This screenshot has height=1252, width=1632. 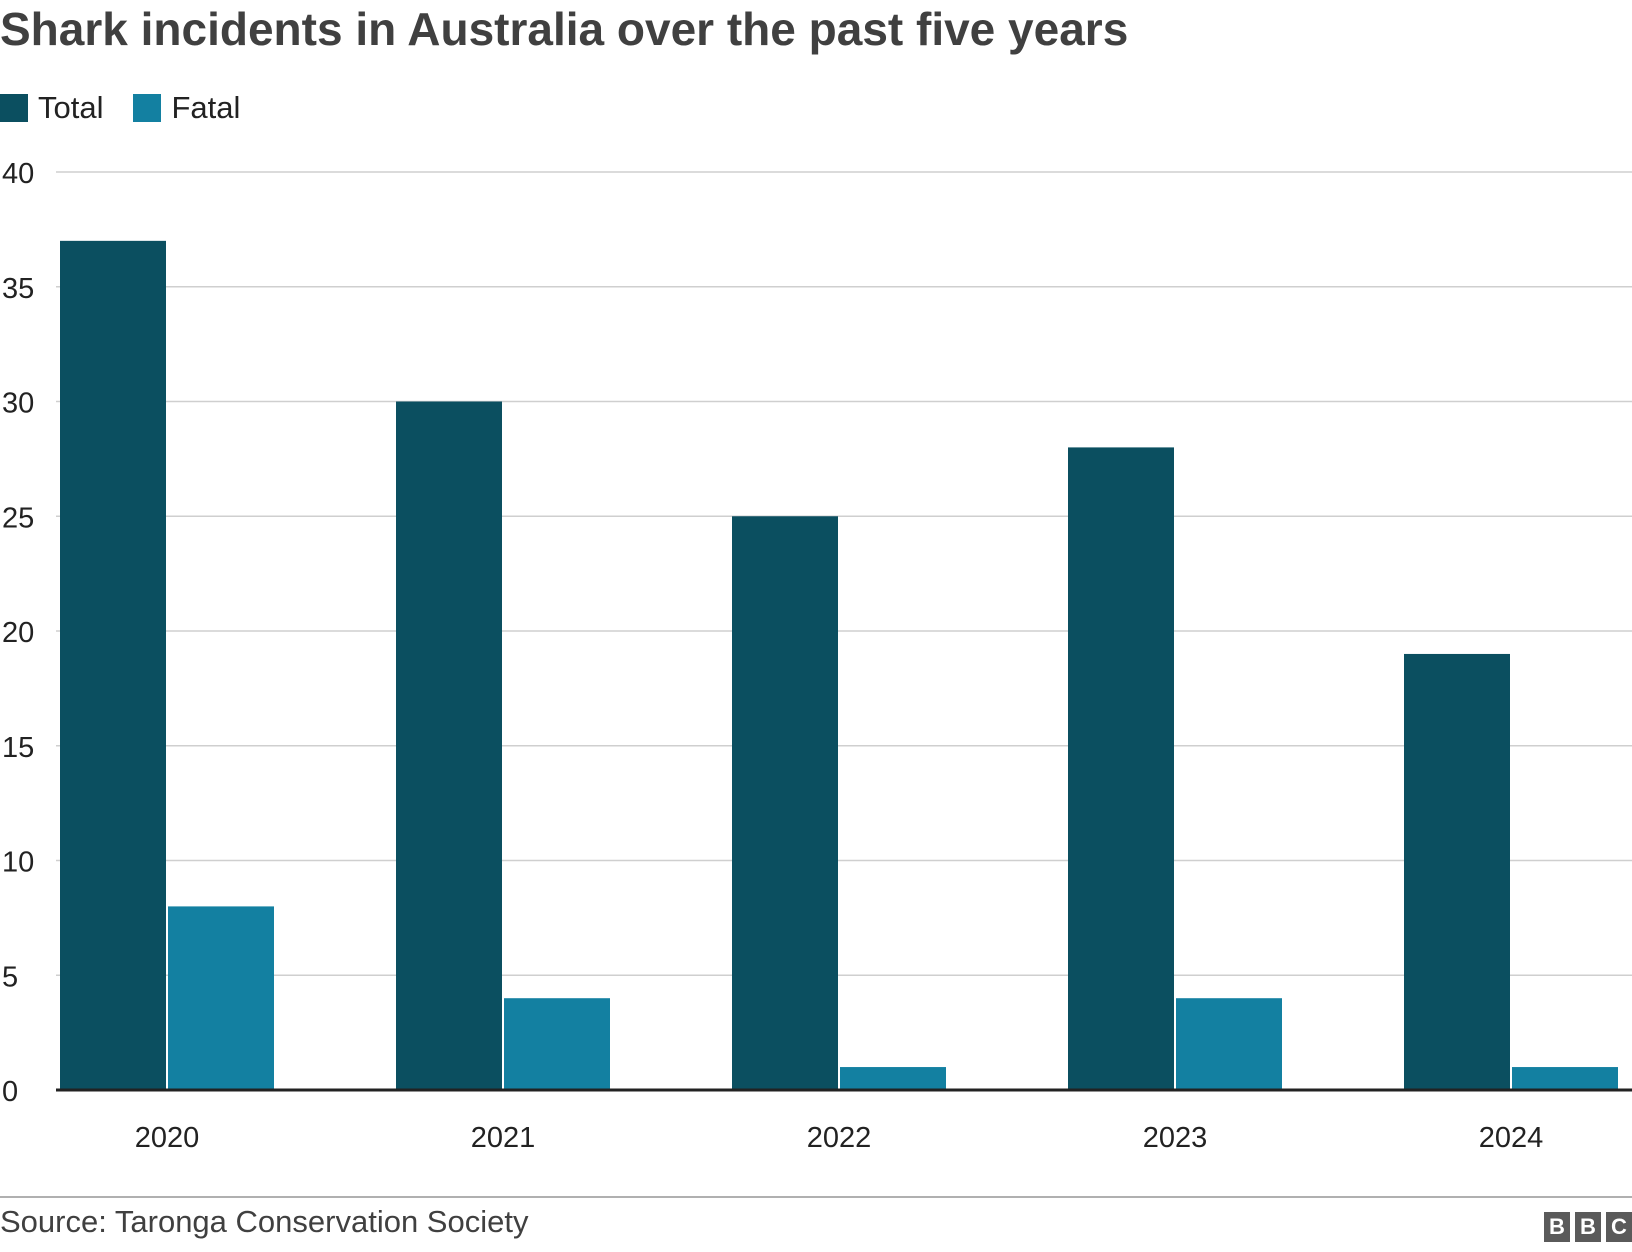 What do you see at coordinates (893, 1078) in the screenshot?
I see `bar-fatal-2022` at bounding box center [893, 1078].